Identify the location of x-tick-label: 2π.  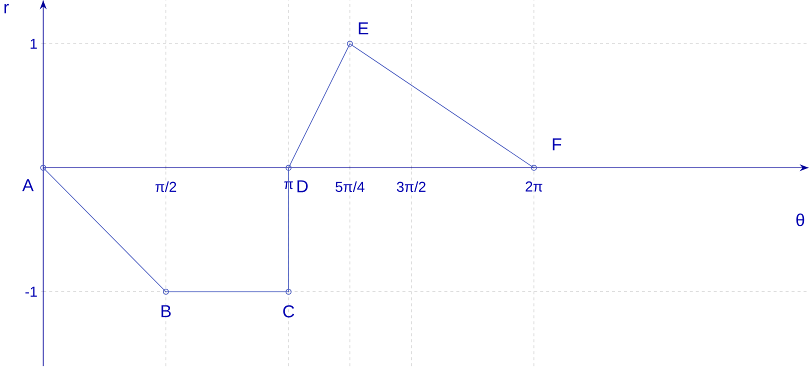
(534, 187).